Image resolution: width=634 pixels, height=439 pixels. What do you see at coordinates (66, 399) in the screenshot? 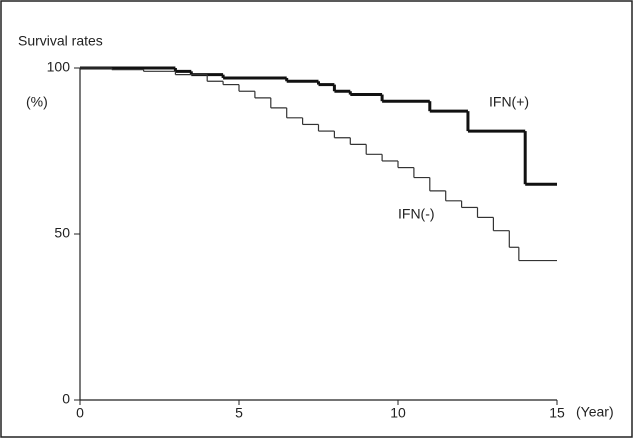
I see `y-tick-label: 0` at bounding box center [66, 399].